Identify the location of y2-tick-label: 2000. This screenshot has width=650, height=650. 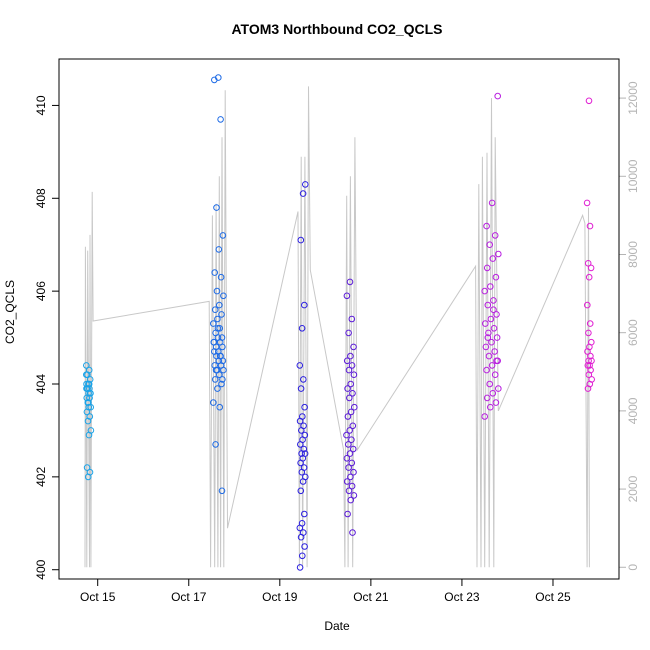
(633, 488).